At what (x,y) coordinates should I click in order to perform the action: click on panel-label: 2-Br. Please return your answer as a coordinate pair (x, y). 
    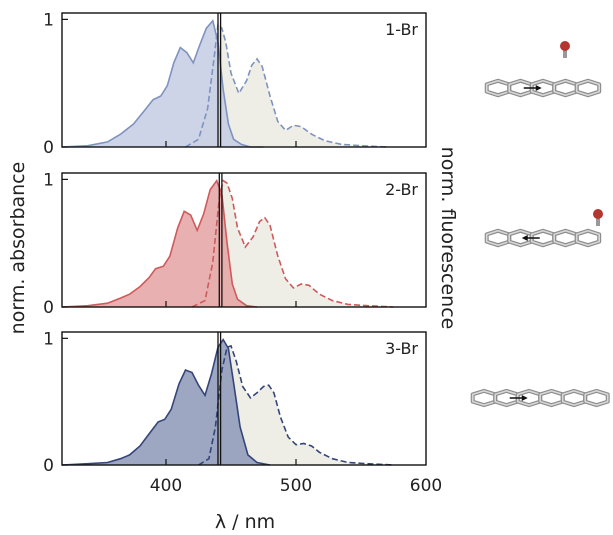
    Looking at the image, I should click on (401, 189).